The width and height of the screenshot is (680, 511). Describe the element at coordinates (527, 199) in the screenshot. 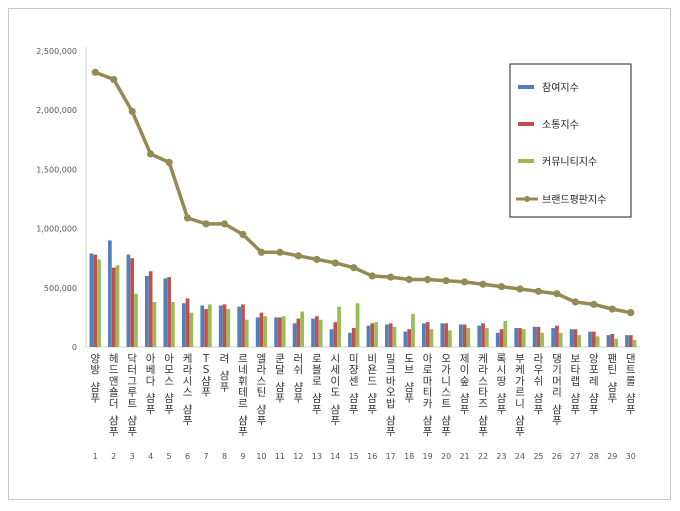

I see `legend-swatch-marker` at that location.